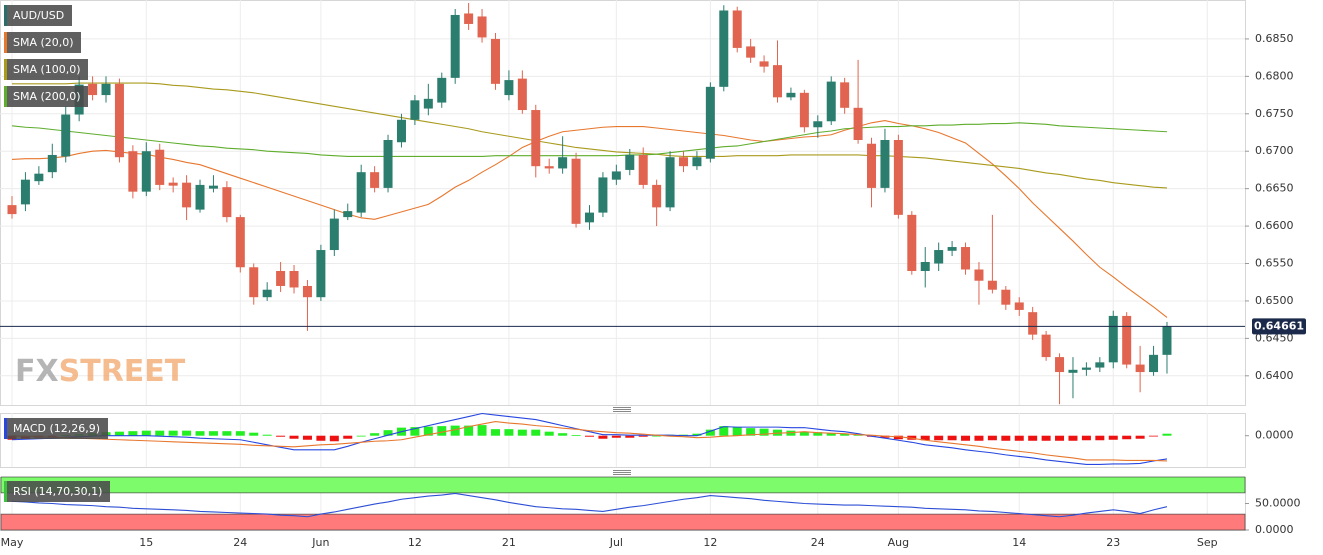  I want to click on line-series, so click(589, 441).